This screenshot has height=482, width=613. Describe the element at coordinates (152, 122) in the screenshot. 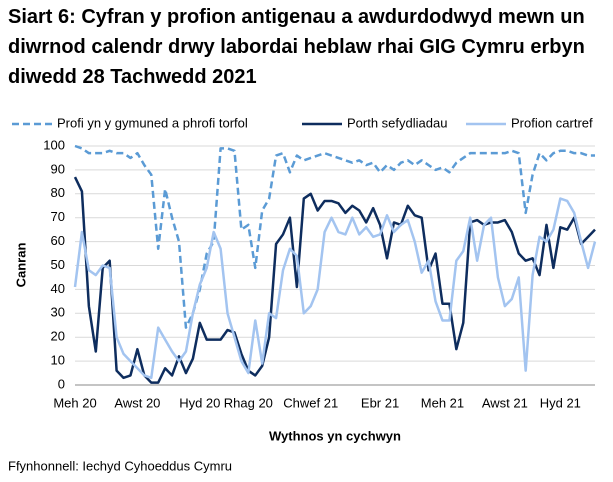

I see `legend-label: Profi yn y gymuned a phrofi torfol` at that location.